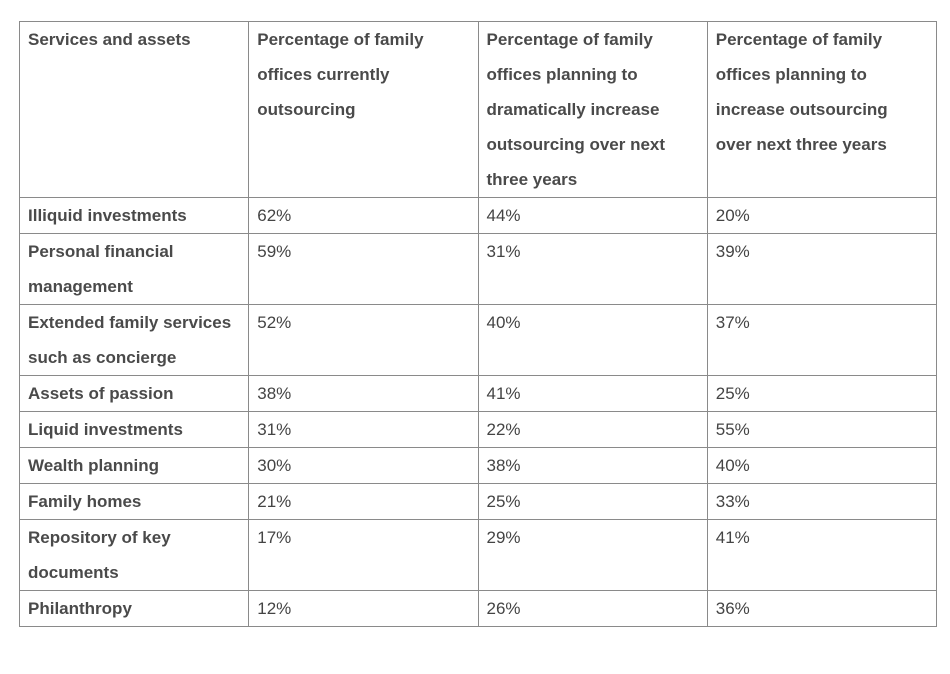 The height and width of the screenshot is (674, 950). What do you see at coordinates (363, 340) in the screenshot?
I see `value-cell: 52%` at bounding box center [363, 340].